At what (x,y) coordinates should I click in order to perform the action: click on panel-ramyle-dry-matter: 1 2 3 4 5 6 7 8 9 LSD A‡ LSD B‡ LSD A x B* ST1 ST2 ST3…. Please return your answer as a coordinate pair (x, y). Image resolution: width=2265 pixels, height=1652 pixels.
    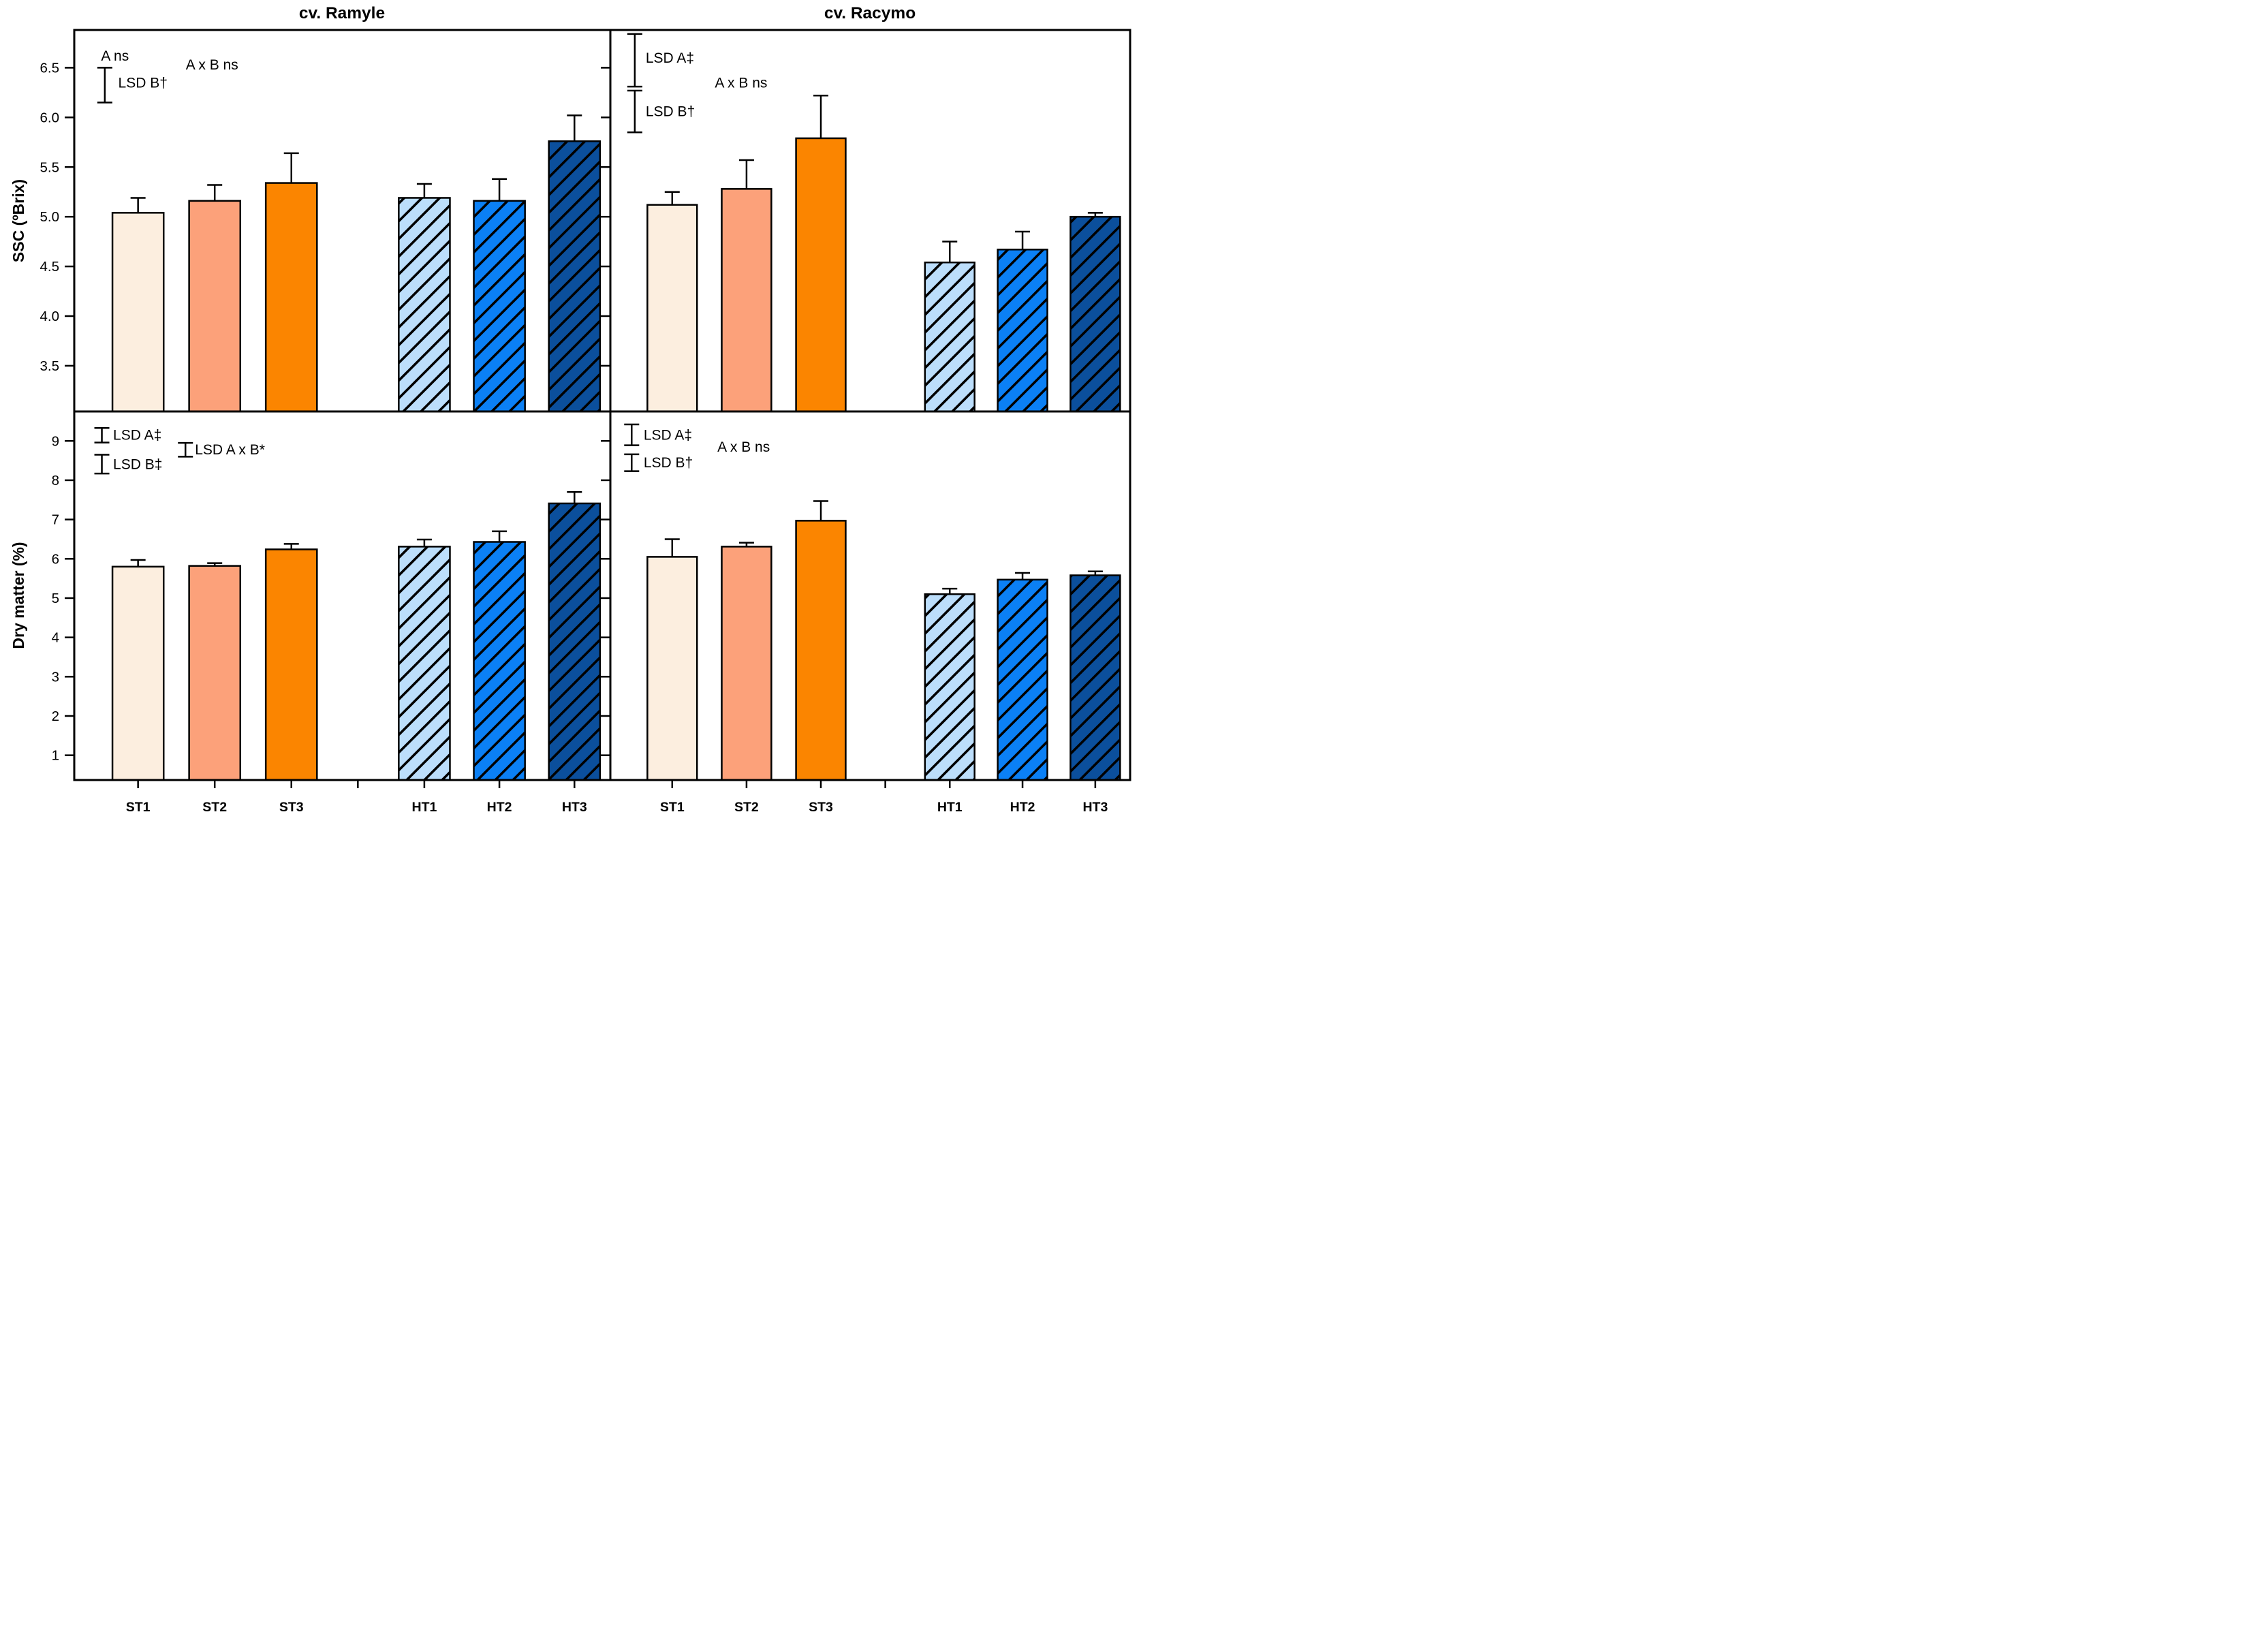
    Looking at the image, I should click on (332, 612).